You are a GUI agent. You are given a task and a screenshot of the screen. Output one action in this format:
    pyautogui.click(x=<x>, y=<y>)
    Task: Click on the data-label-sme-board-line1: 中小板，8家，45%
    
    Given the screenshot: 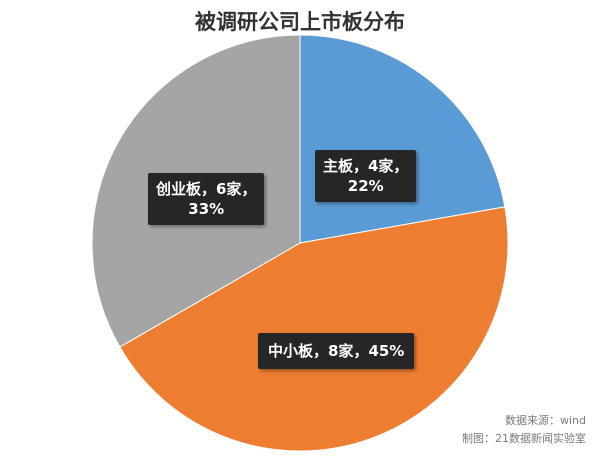 What is the action you would take?
    pyautogui.click(x=336, y=351)
    